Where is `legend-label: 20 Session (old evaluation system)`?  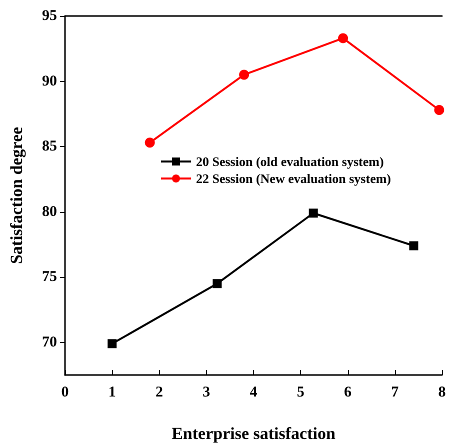
legend-label: 20 Session (old evaluation system) is located at coordinates (290, 161).